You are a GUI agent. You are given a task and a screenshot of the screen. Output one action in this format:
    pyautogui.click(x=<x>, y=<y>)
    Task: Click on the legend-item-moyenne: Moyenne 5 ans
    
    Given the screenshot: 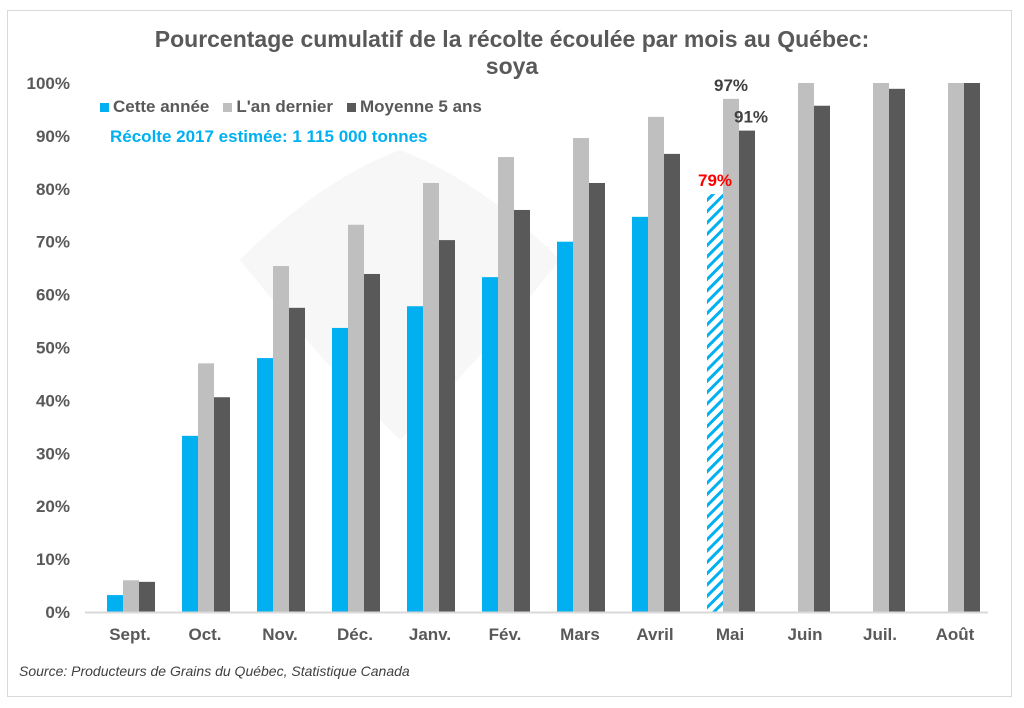 What is the action you would take?
    pyautogui.click(x=414, y=107)
    